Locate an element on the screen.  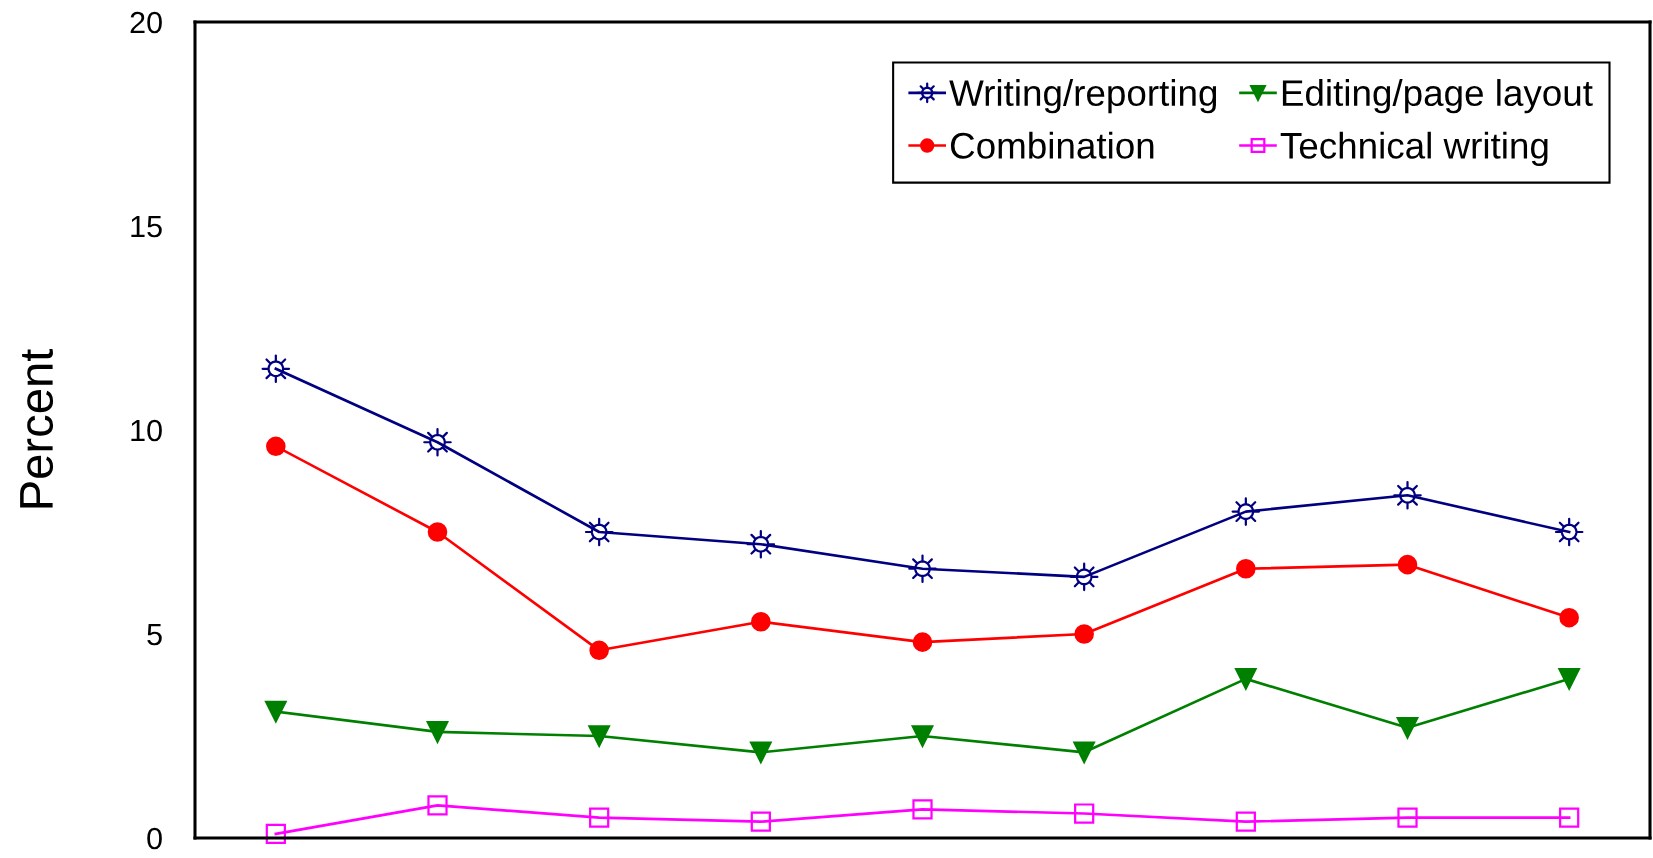
y-tick-label: 0 is located at coordinates (154, 838).